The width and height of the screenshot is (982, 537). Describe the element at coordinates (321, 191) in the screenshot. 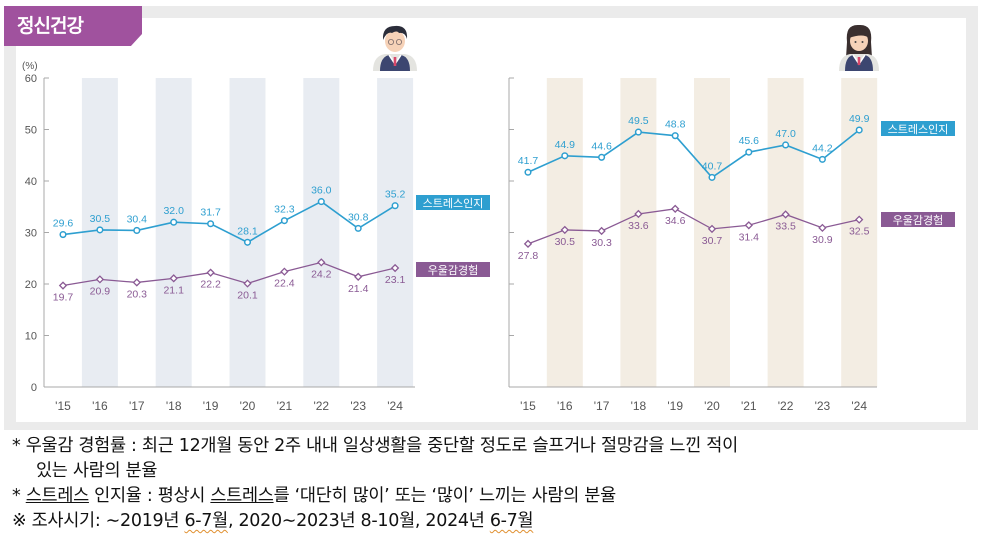

I see `stress-value-label: 36.0` at that location.